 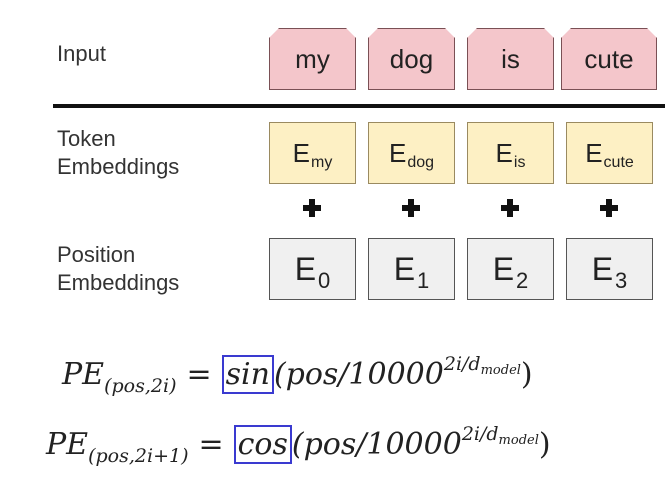 I want to click on input-label-text: Input, so click(x=81, y=53).